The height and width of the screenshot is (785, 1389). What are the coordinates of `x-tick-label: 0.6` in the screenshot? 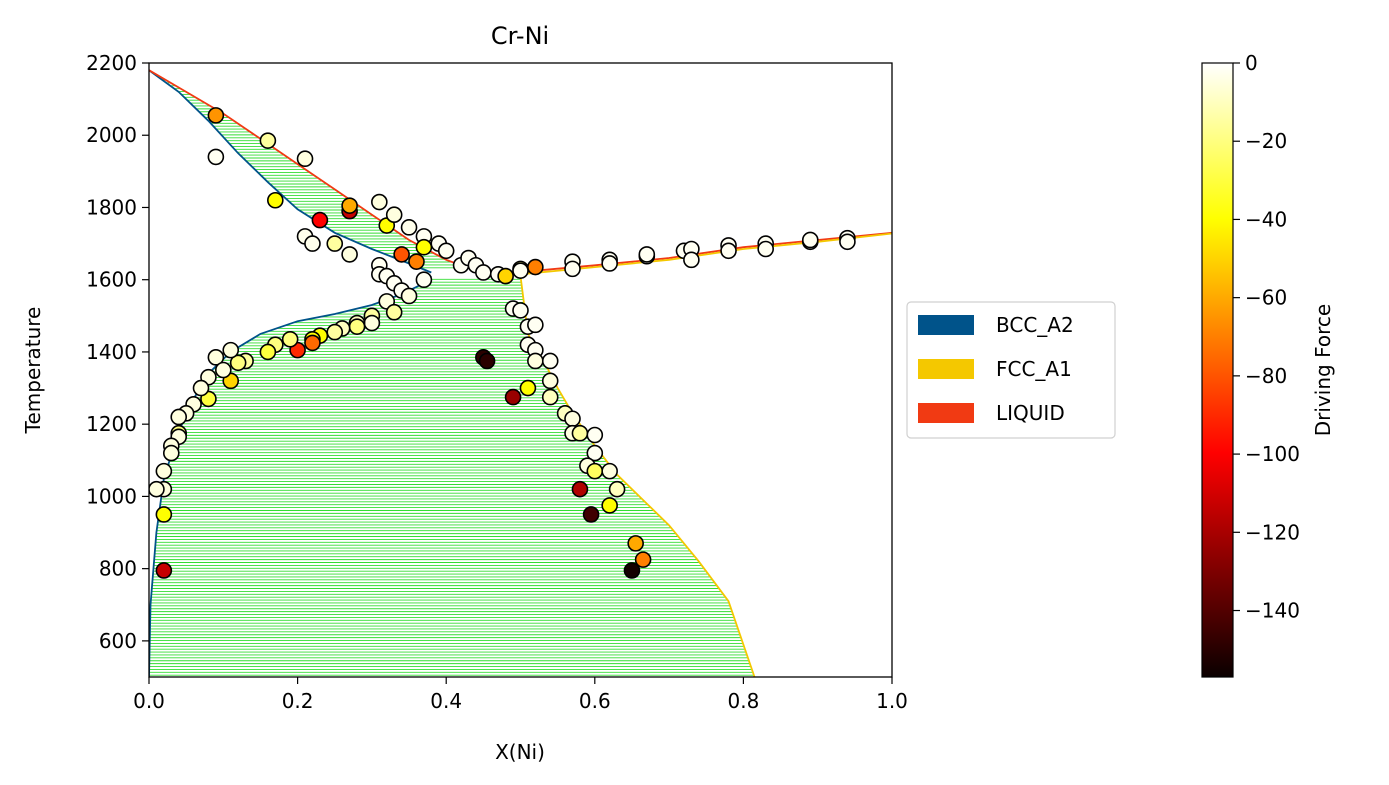 It's located at (595, 701).